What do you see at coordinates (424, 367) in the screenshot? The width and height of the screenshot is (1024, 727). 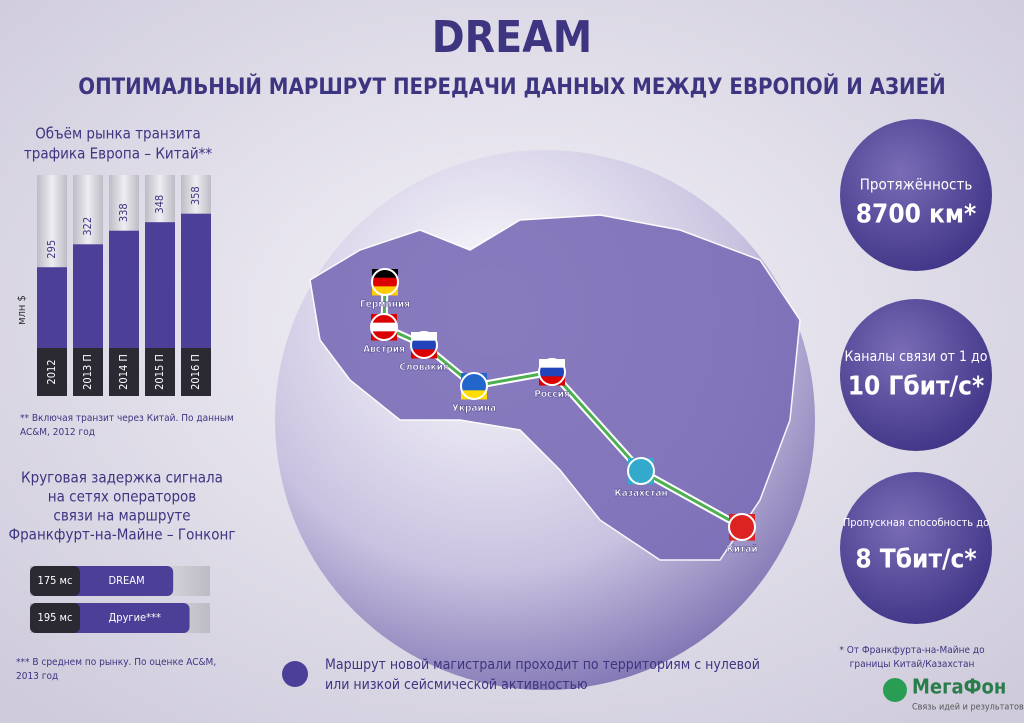 I see `city-label: Словакия` at bounding box center [424, 367].